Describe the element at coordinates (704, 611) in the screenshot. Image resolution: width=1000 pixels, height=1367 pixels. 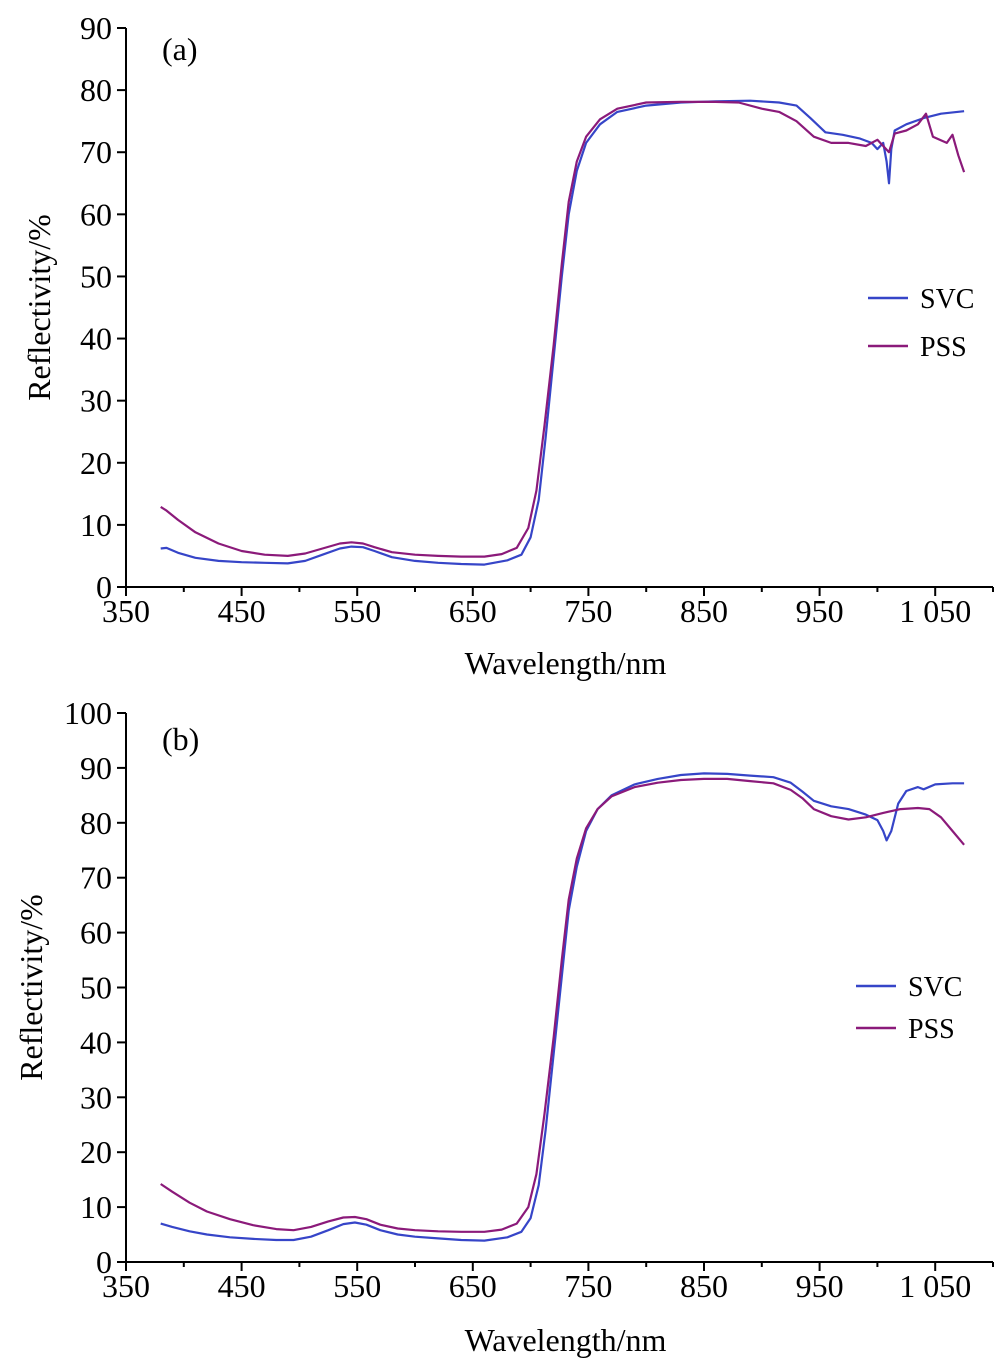
I see `chart-a-x-tick-label: 850` at that location.